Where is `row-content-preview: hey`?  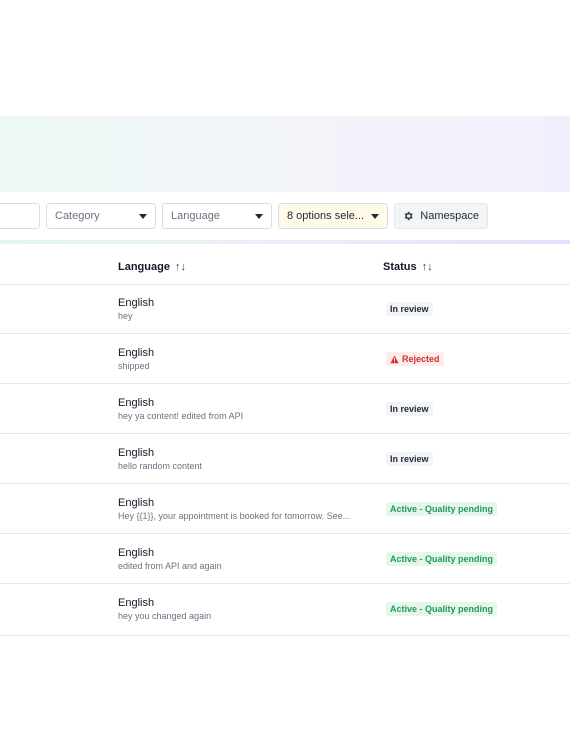
row-content-preview: hey is located at coordinates (125, 316).